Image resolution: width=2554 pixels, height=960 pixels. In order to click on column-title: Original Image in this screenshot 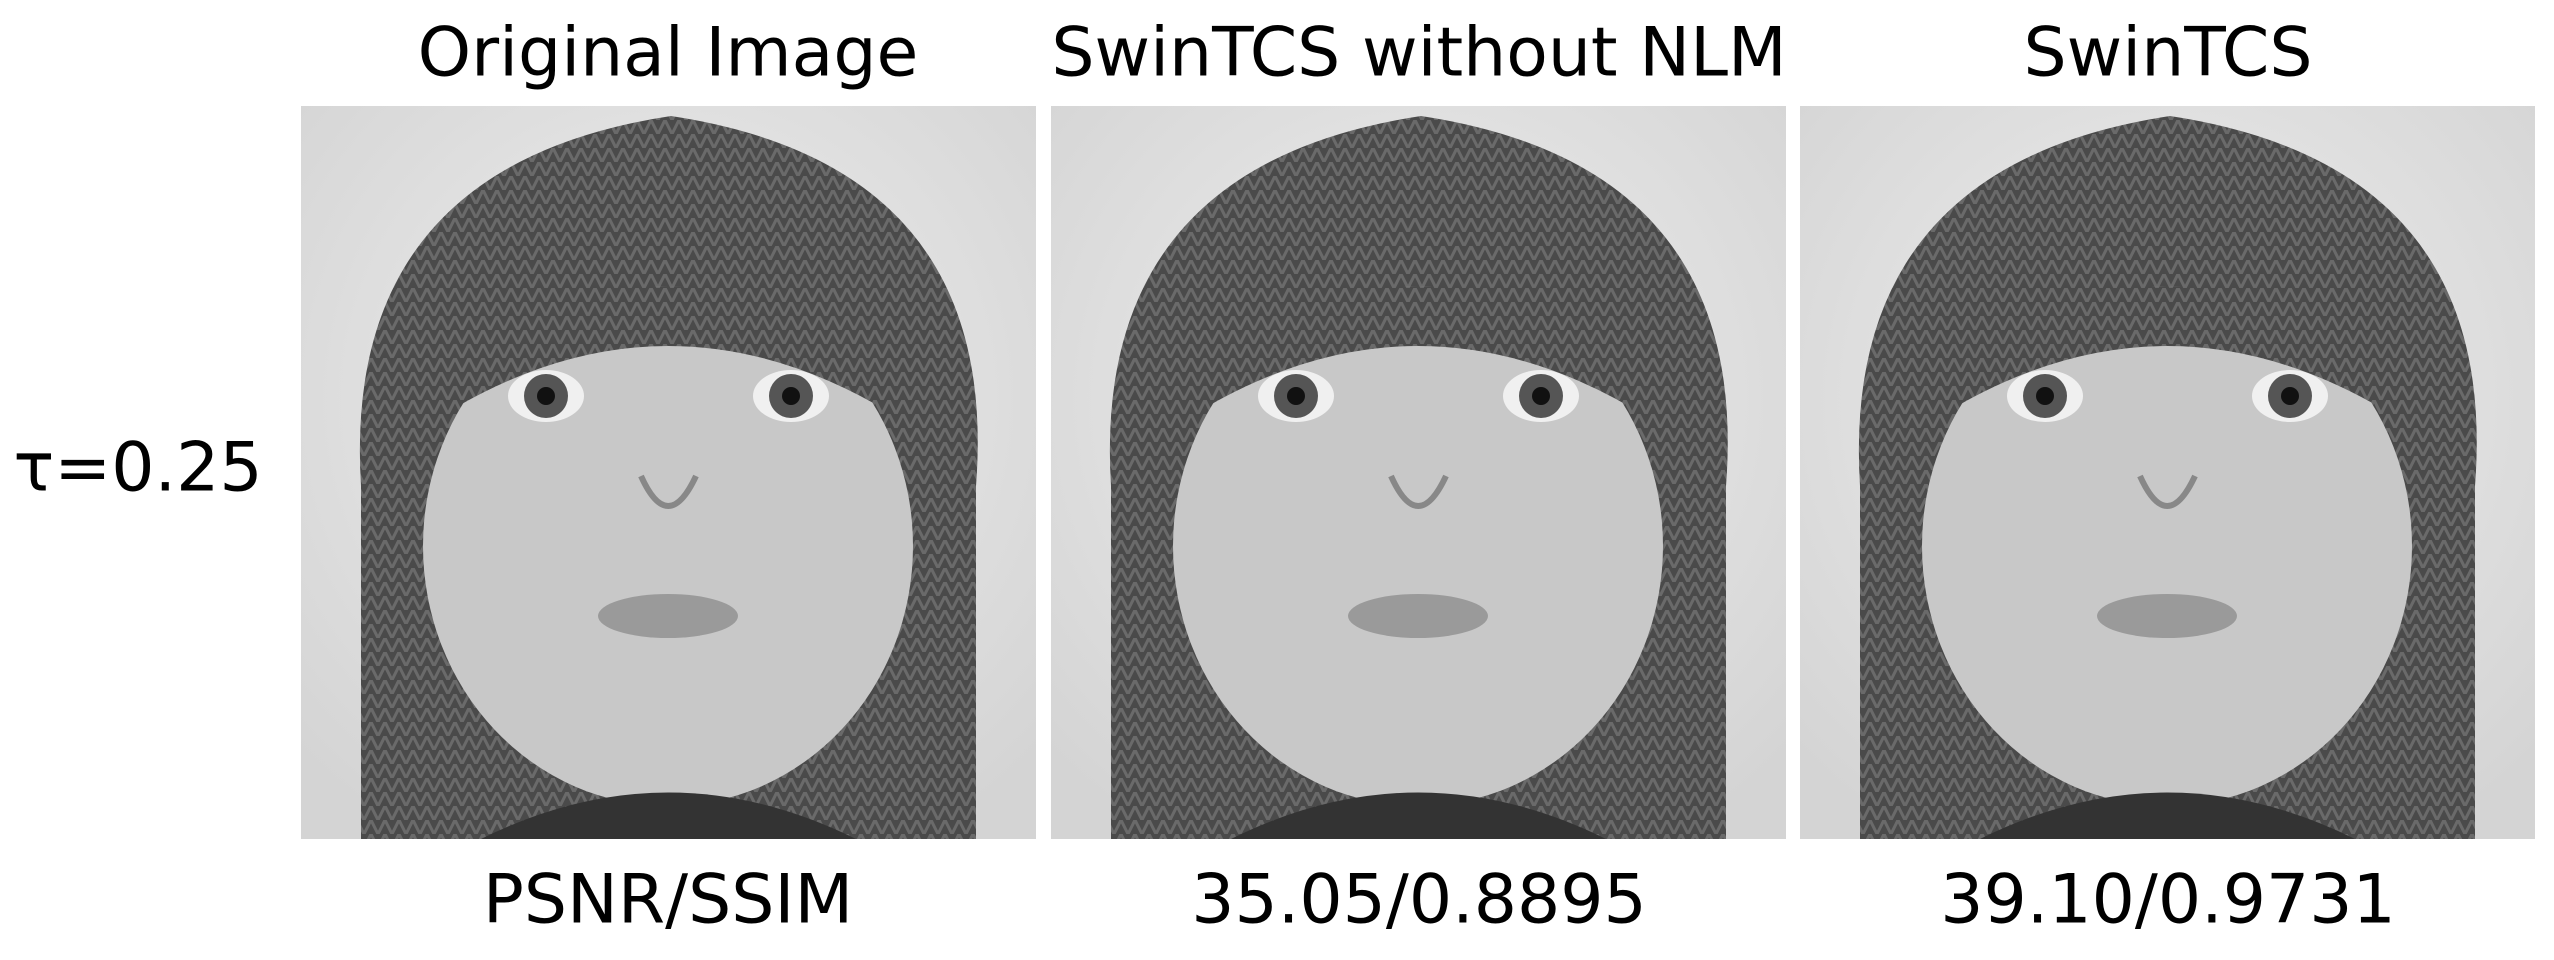, I will do `click(668, 53)`.